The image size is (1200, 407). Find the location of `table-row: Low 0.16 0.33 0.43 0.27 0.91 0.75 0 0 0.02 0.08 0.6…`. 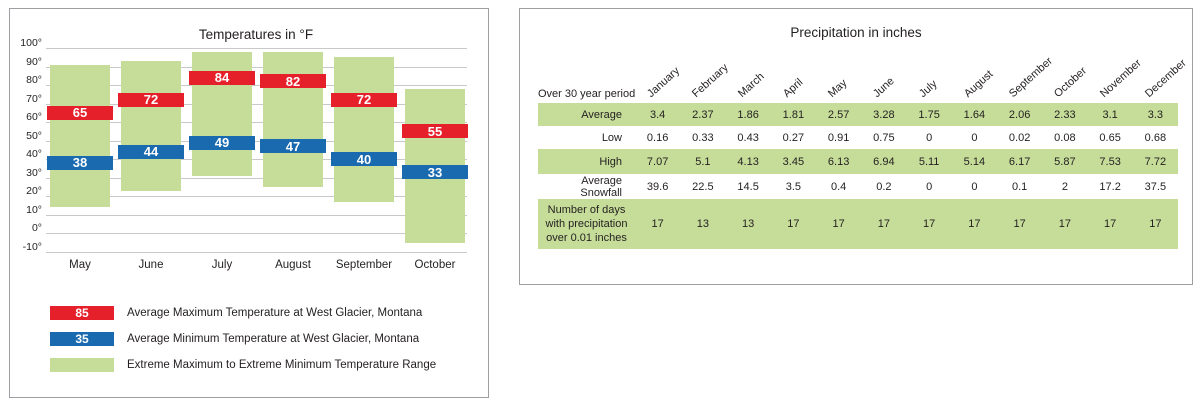

table-row: Low 0.16 0.33 0.43 0.27 0.91 0.75 0 0 0.02 0.08 0.6… is located at coordinates (858, 137).